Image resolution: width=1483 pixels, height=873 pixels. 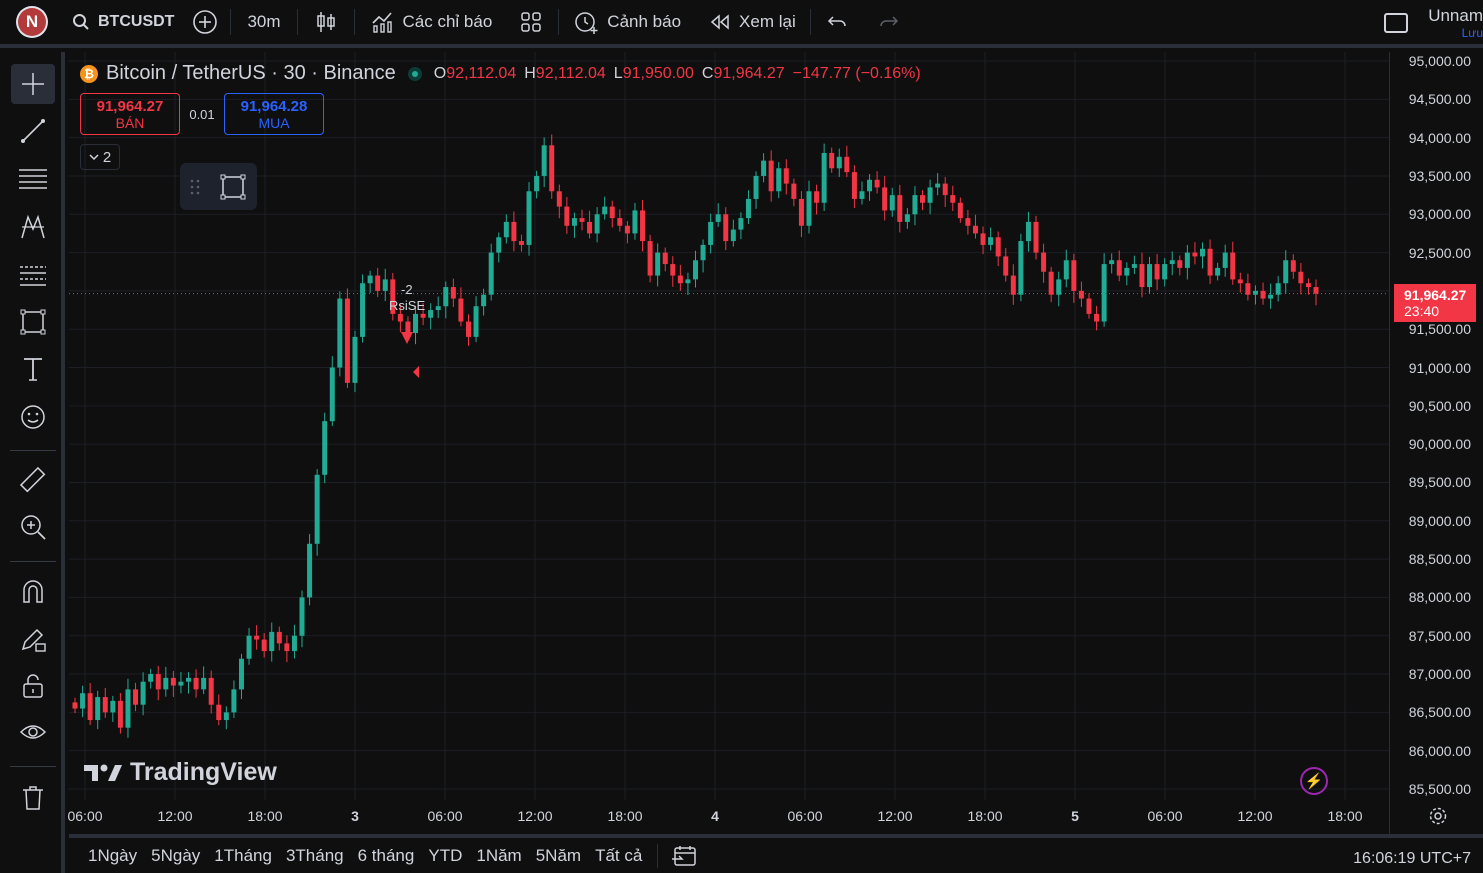 What do you see at coordinates (752, 23) in the screenshot?
I see `replay-button: Xem lại` at bounding box center [752, 23].